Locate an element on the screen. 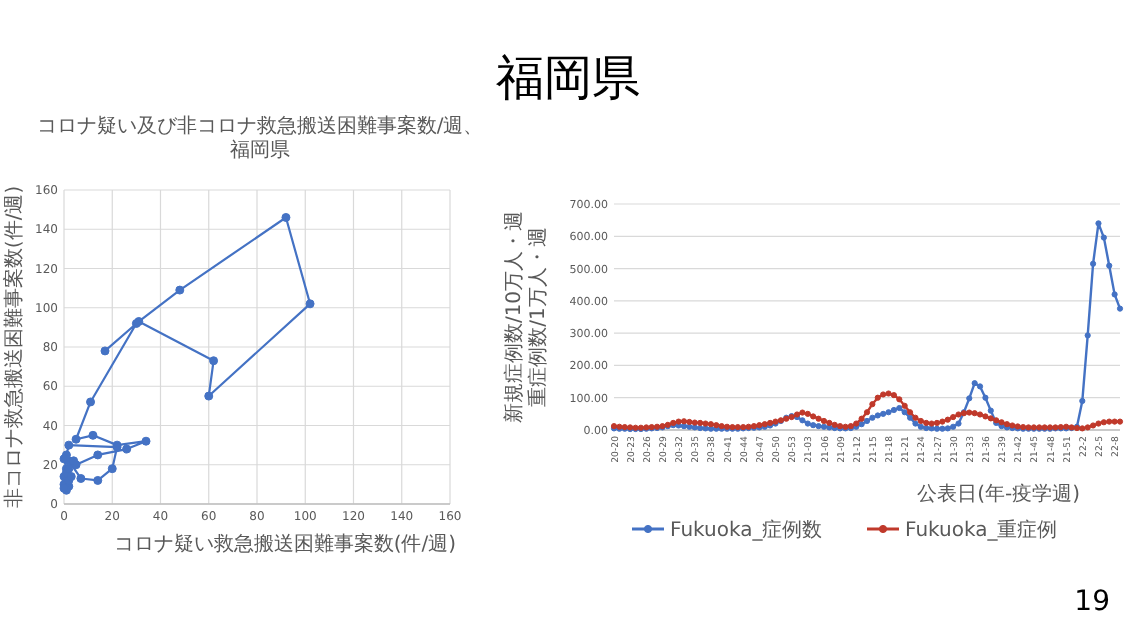 The image size is (1138, 640). text: 福岡県 is located at coordinates (568, 78).